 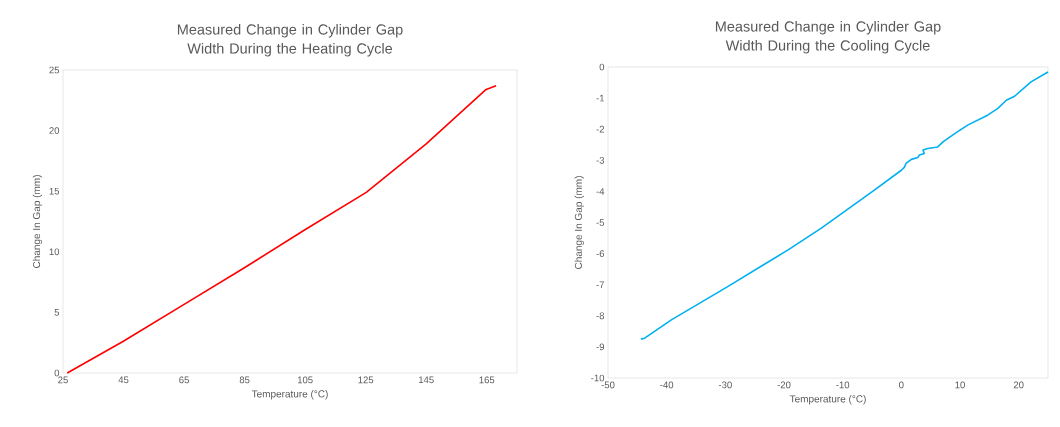 What do you see at coordinates (608, 385) in the screenshot?
I see `x-tick-label: -50` at bounding box center [608, 385].